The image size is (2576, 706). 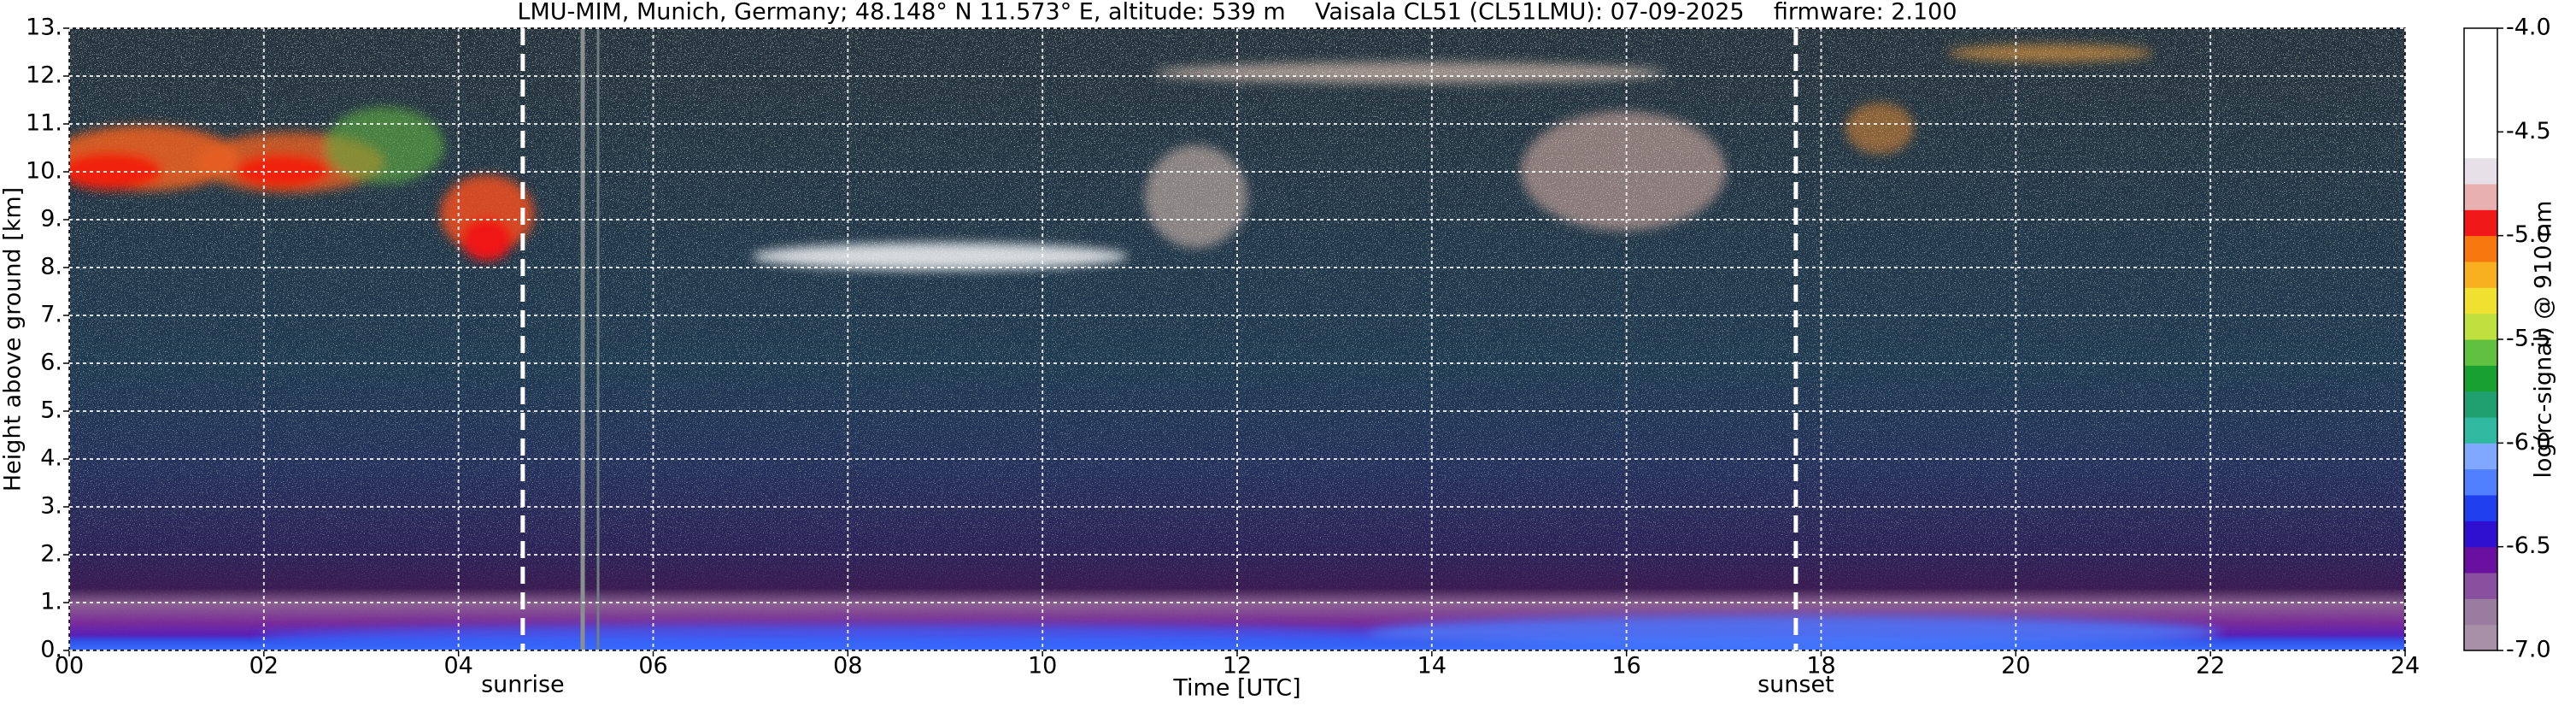 What do you see at coordinates (51, 458) in the screenshot?
I see `y-tick-label: 4.` at bounding box center [51, 458].